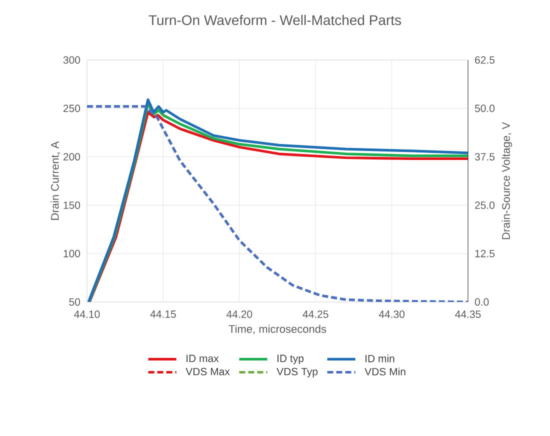  I want to click on y-tick-label: 250, so click(71, 108).